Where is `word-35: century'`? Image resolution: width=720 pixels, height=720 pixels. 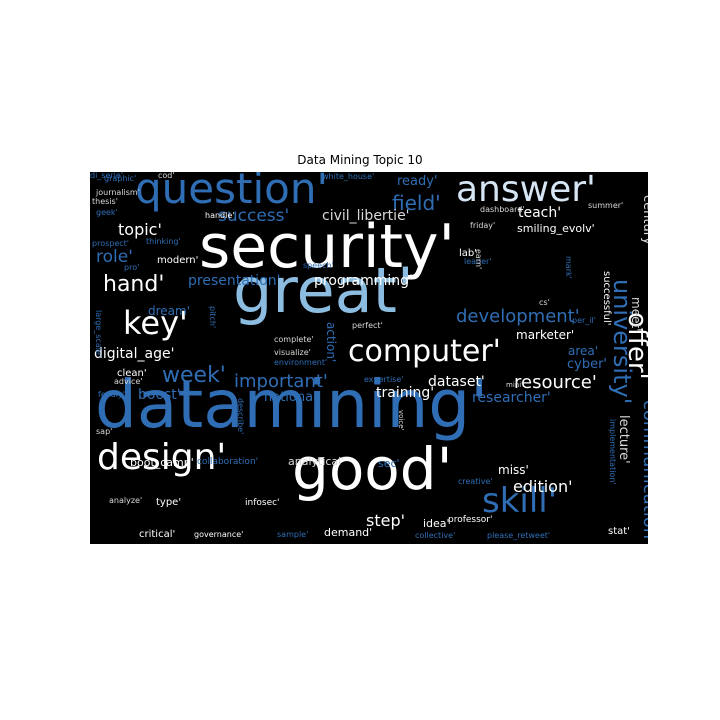
word-35: century' is located at coordinates (644, 222).